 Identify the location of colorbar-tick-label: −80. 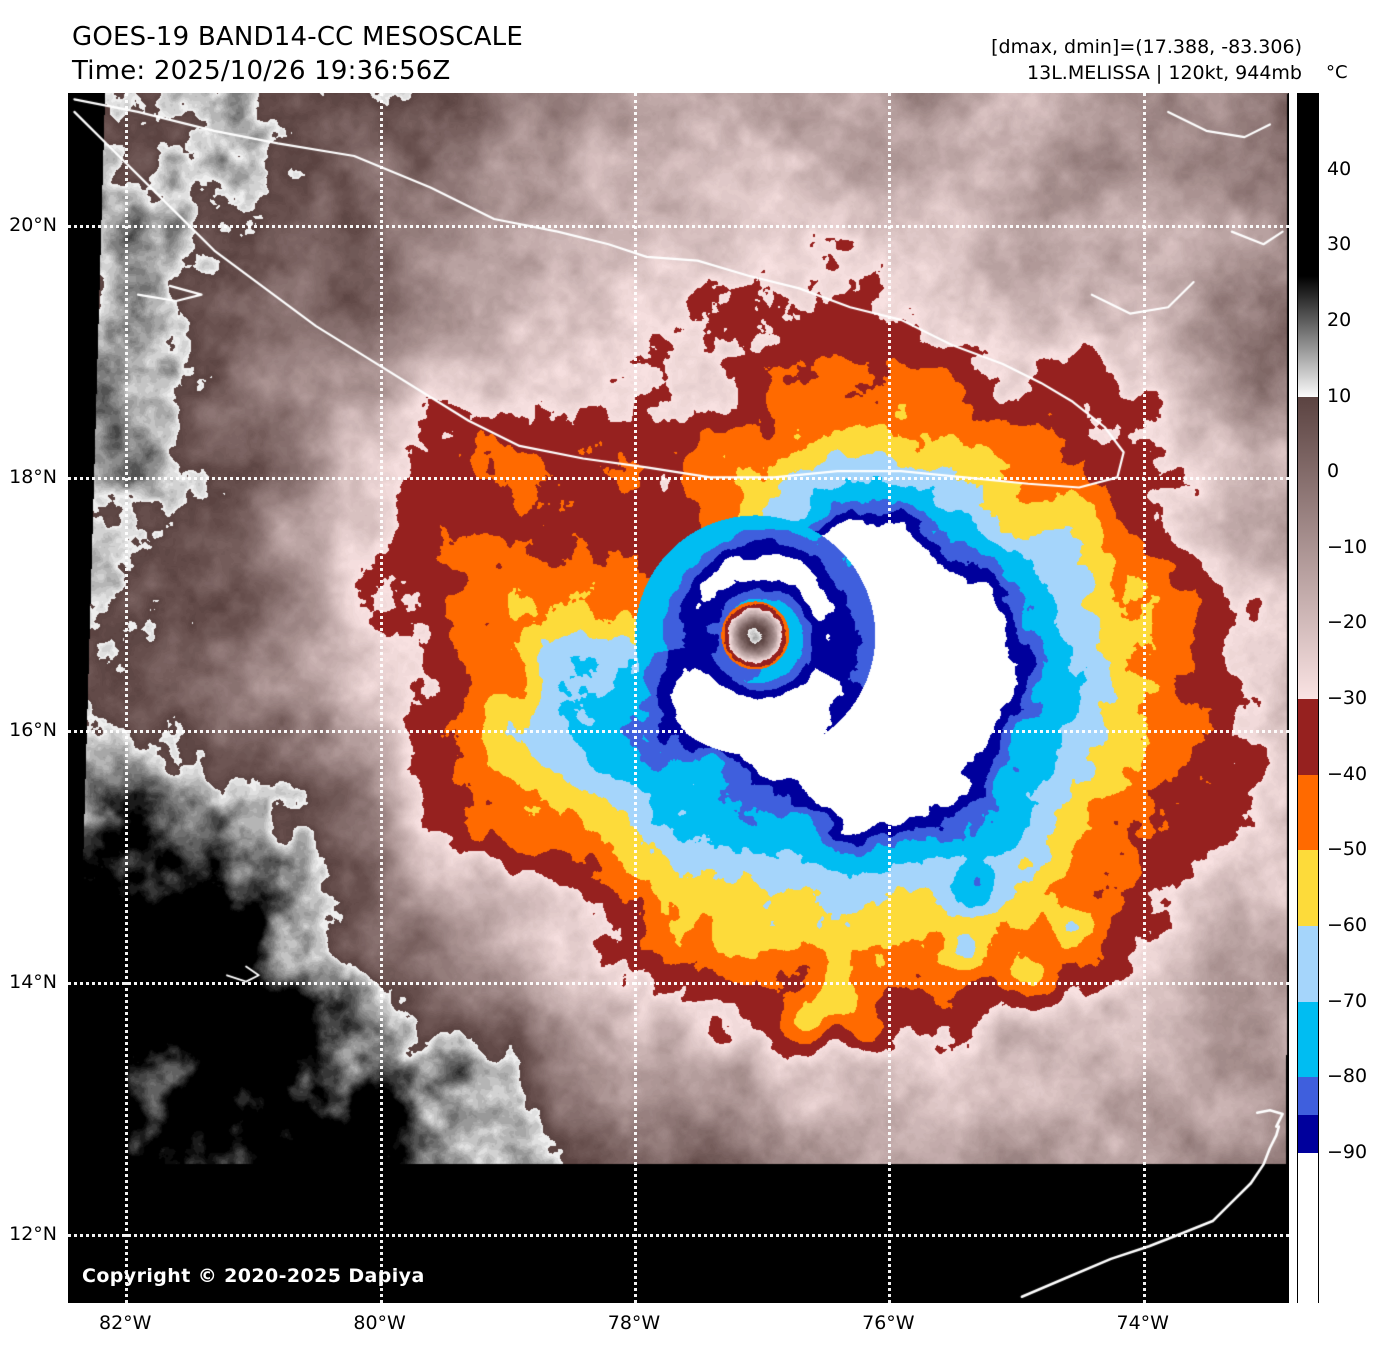
(1347, 1076).